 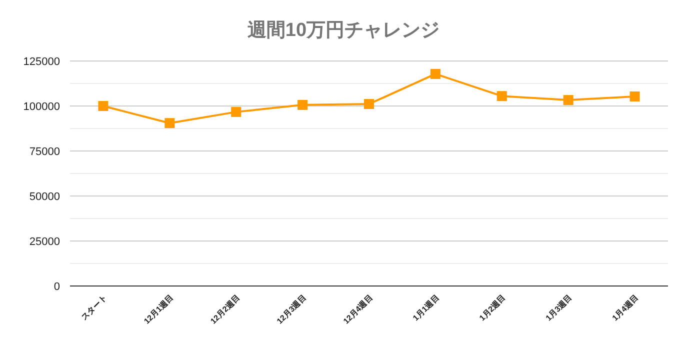 I want to click on x-tick-label: 1月1週目, so click(x=426, y=308).